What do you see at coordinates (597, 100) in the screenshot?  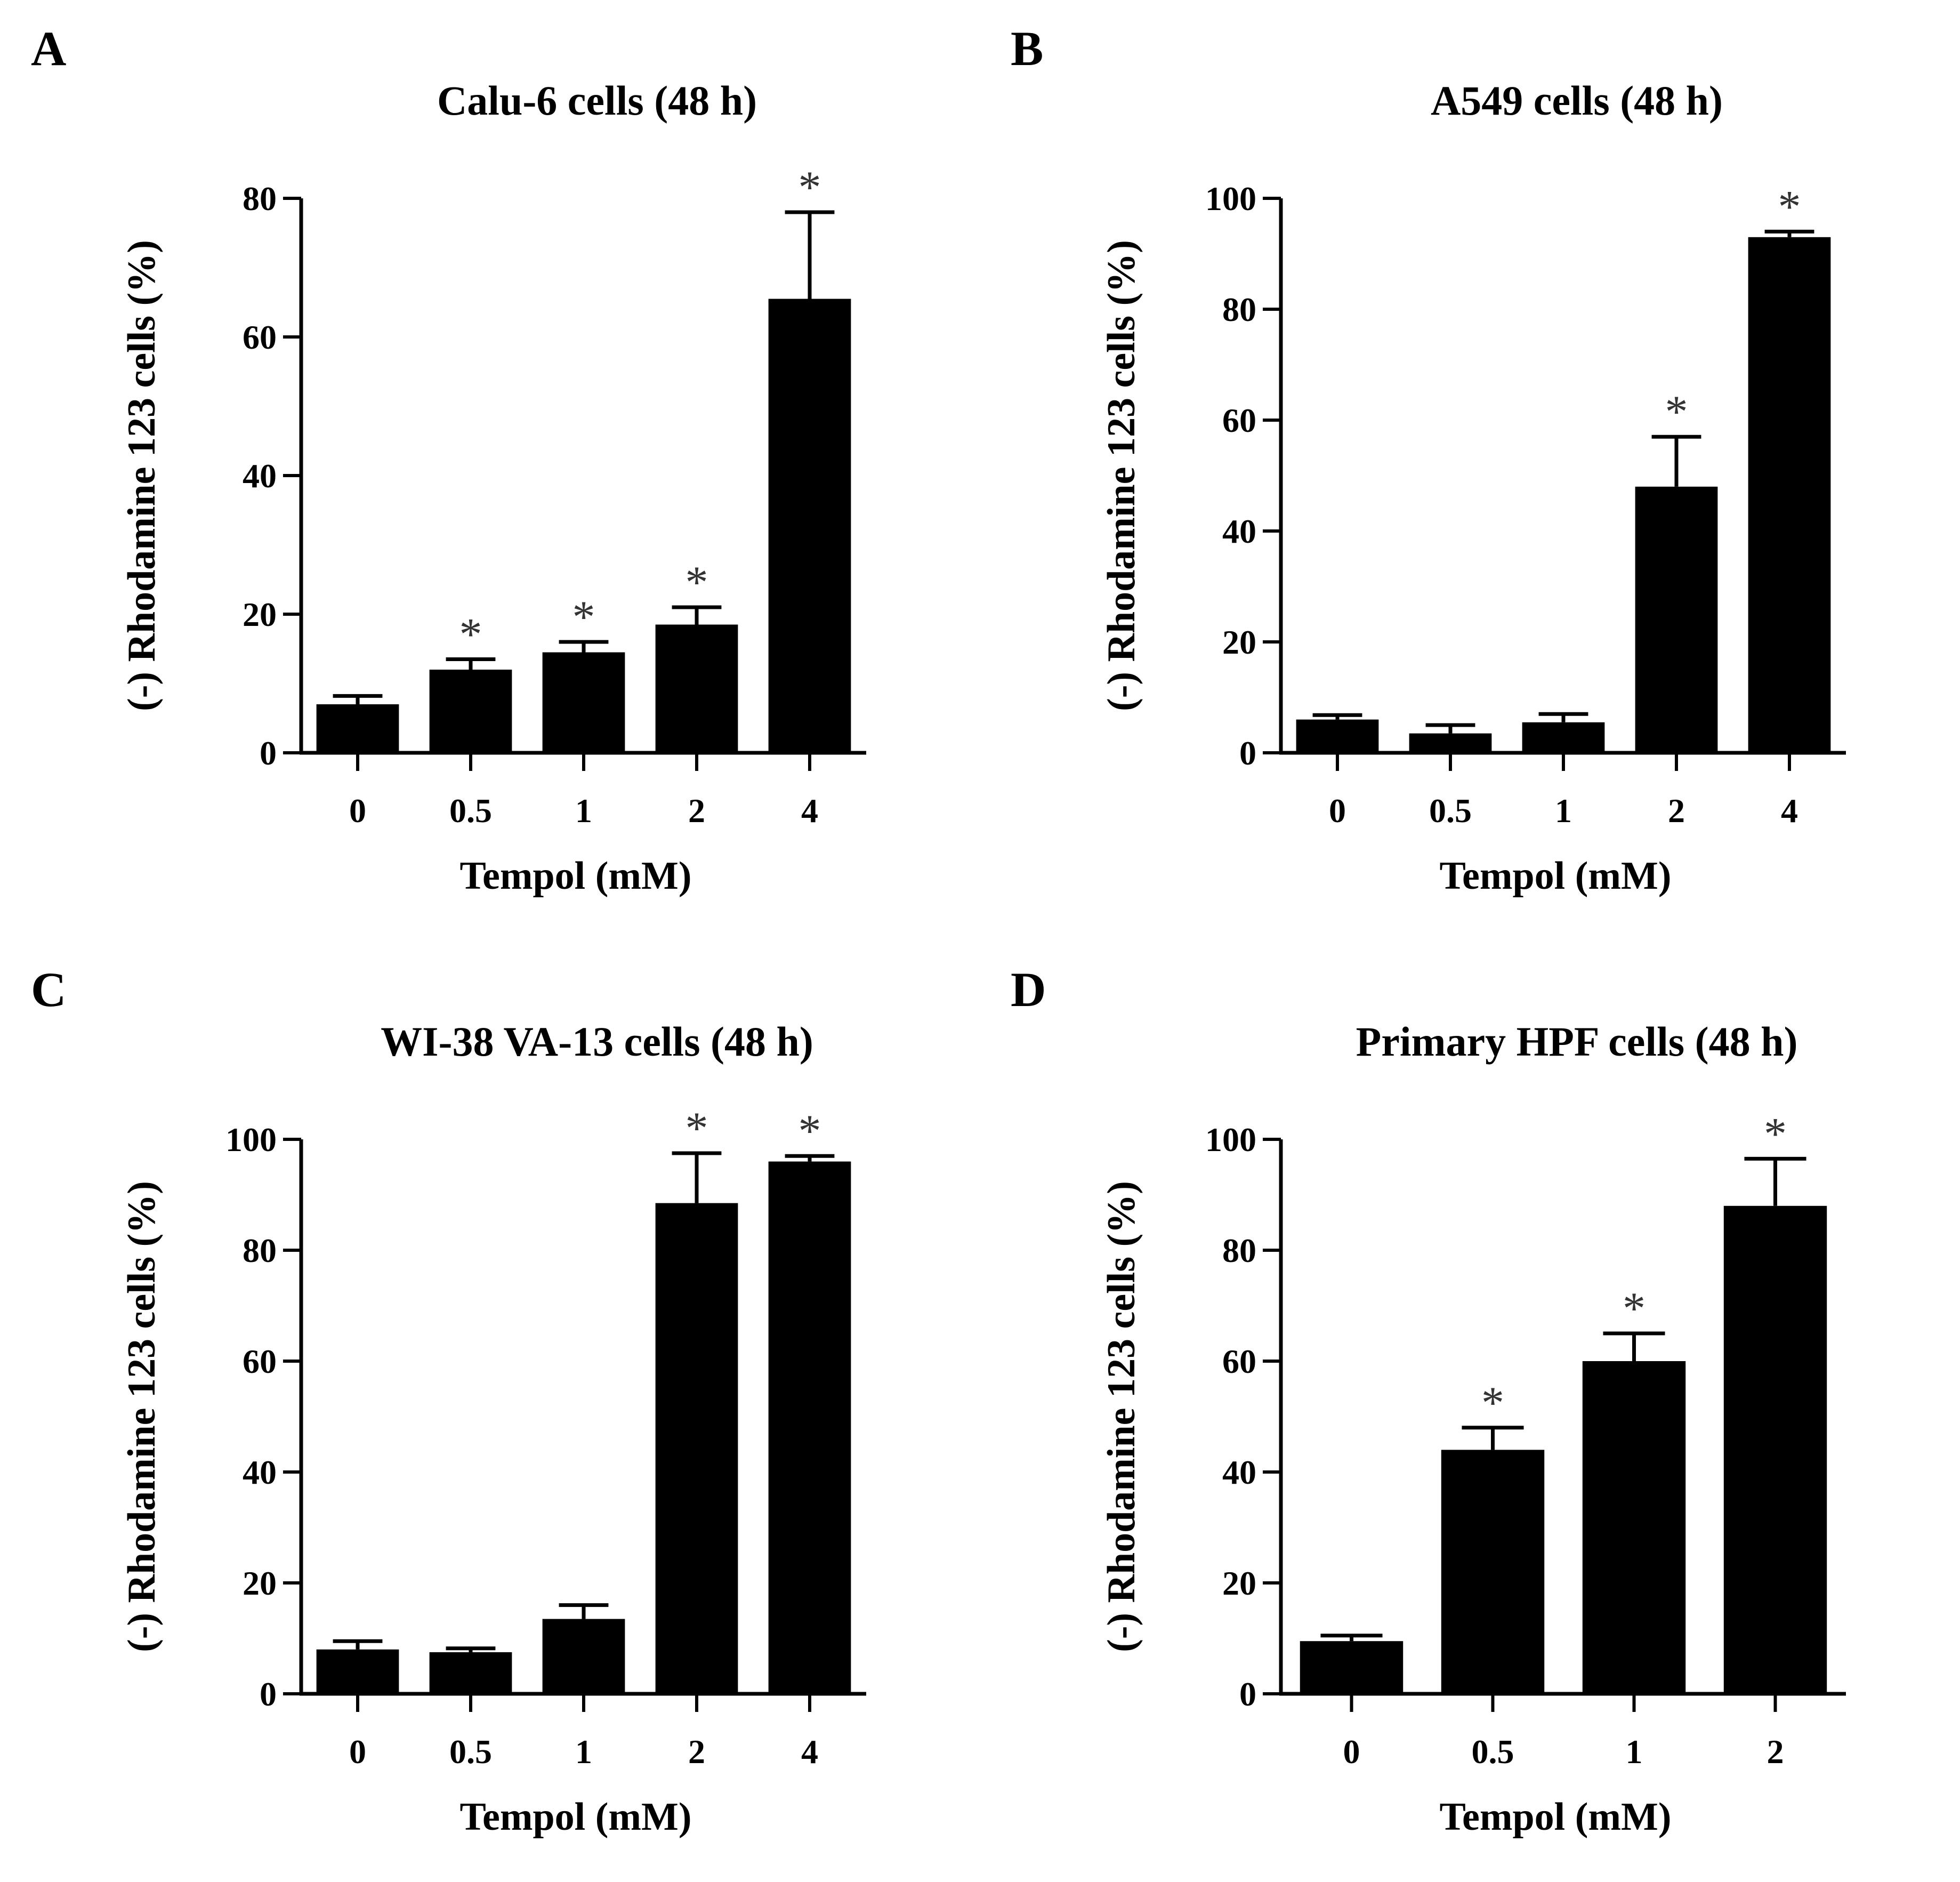 I see `chart-title: Calu-6 cells (48 h)` at bounding box center [597, 100].